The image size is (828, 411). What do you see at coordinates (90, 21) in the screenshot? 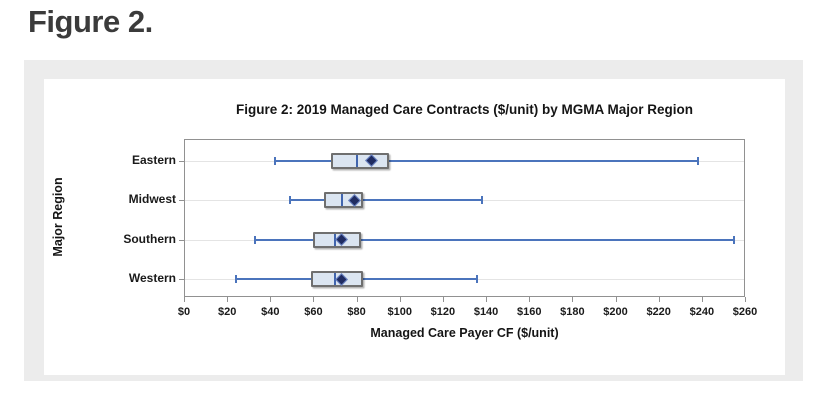
I see `figure-heading: Figure 2.` at bounding box center [90, 21].